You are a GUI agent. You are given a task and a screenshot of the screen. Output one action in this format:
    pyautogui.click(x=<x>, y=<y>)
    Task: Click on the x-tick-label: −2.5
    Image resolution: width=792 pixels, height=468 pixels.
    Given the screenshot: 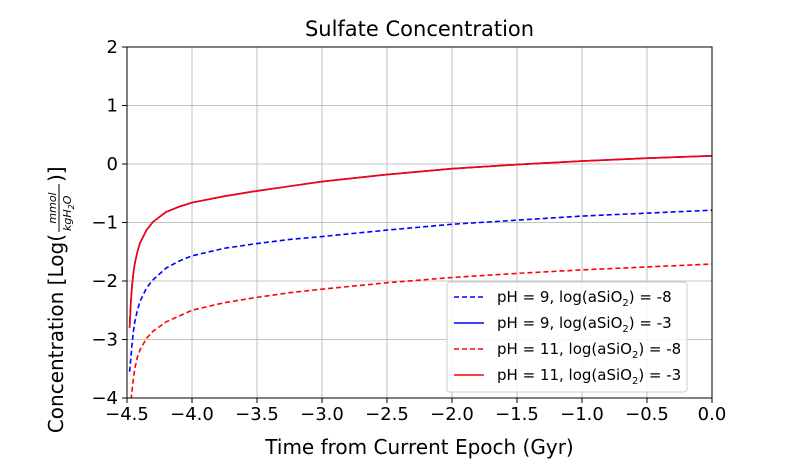 What is the action you would take?
    pyautogui.click(x=387, y=414)
    